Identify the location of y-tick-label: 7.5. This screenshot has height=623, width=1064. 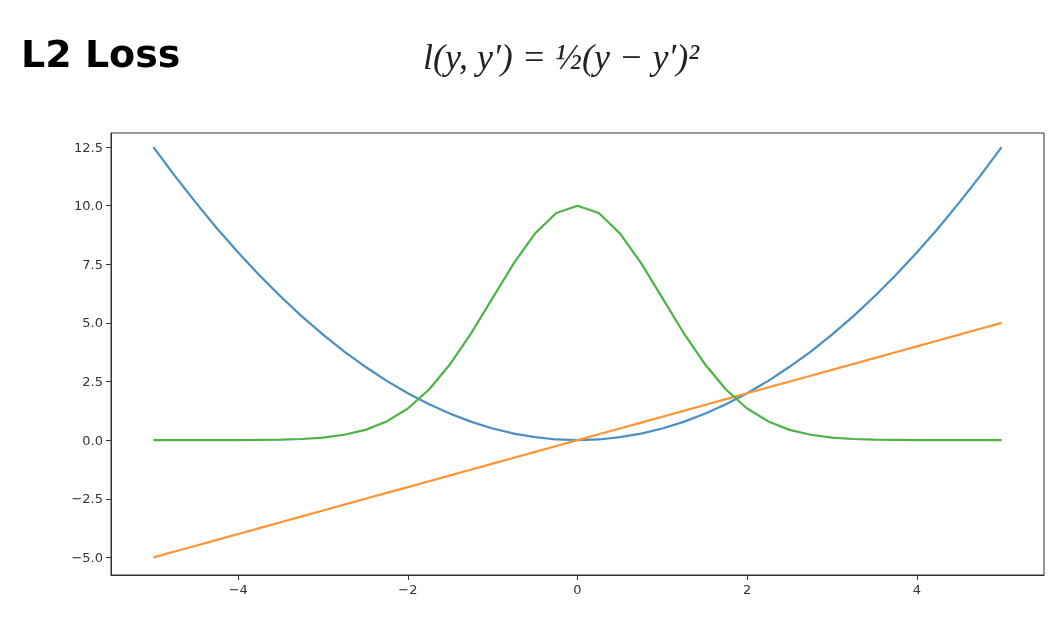
(92, 264).